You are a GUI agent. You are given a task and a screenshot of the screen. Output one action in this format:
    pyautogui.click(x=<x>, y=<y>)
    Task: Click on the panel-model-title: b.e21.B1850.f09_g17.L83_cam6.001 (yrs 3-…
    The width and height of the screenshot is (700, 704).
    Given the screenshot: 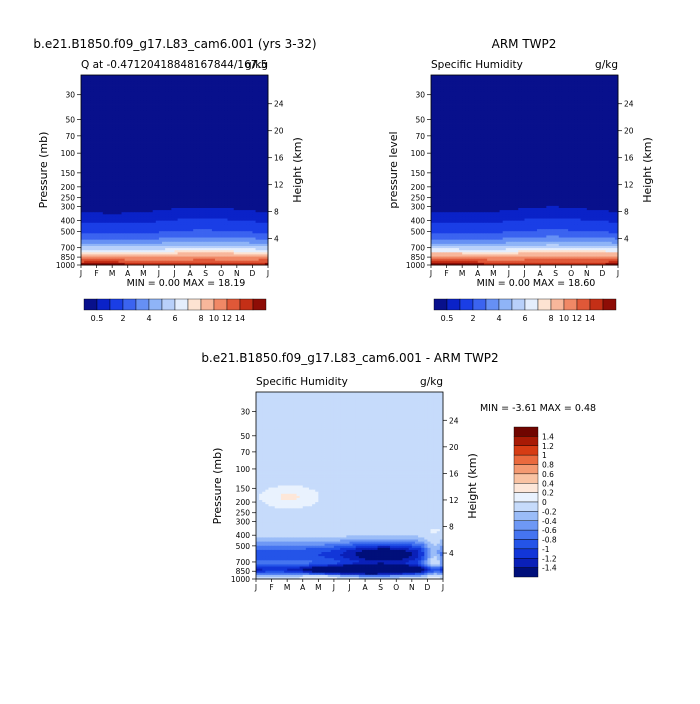 What is the action you would take?
    pyautogui.click(x=174, y=44)
    